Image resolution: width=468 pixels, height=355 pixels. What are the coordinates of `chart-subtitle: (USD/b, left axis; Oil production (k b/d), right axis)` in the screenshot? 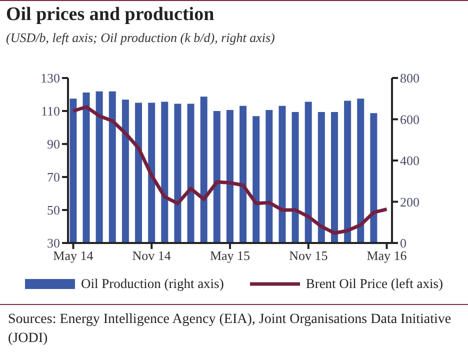 It's located at (140, 38).